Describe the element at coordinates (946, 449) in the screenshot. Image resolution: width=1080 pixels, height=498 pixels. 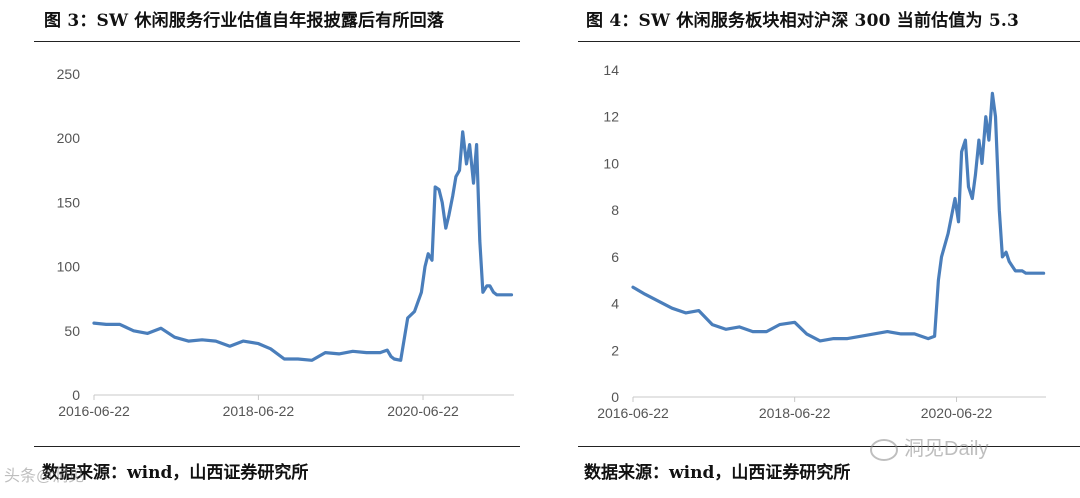
I see `watermark-right-text: 洞见Daily` at that location.